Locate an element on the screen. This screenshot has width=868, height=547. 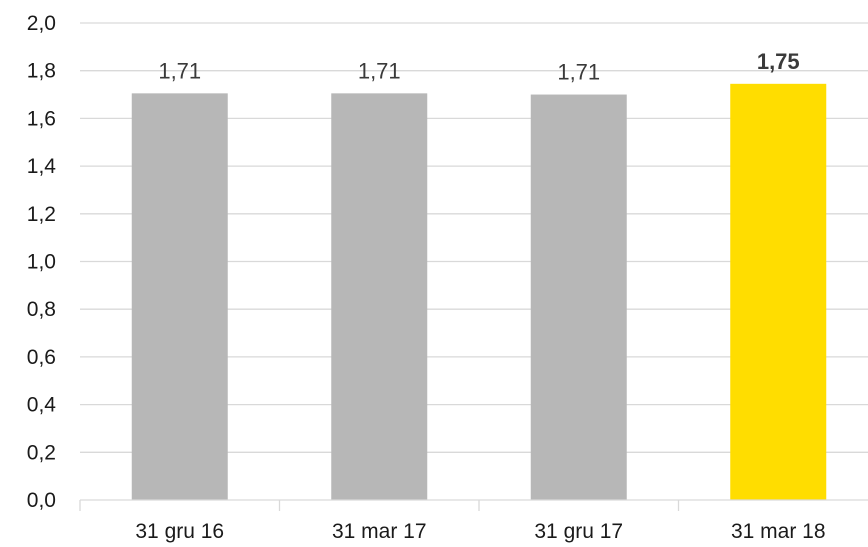
x-axis is located at coordinates (473, 505).